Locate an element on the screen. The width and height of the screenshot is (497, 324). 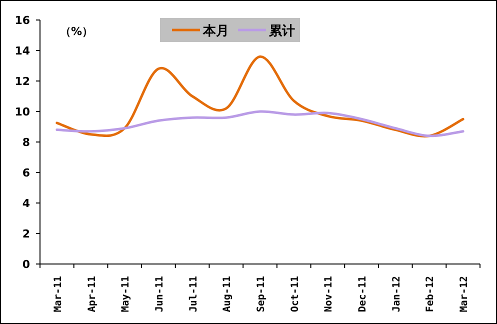
y-tick-label: 4 is located at coordinates (26, 203).